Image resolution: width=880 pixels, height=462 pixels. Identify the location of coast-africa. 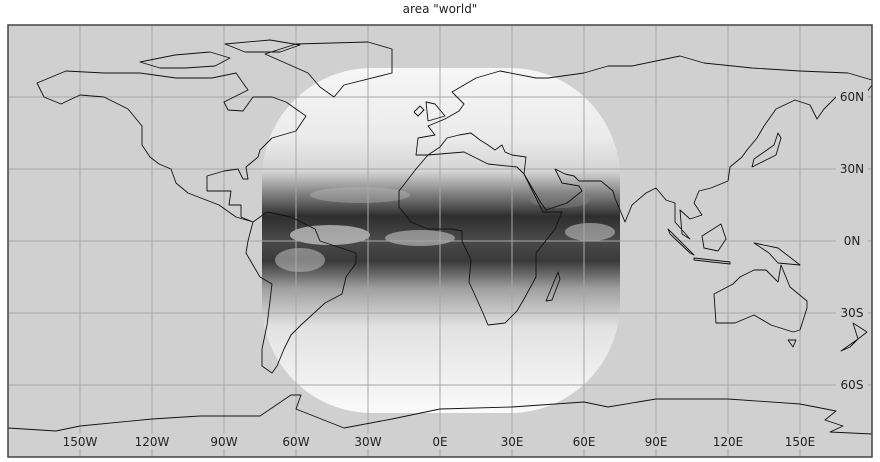
(480, 238).